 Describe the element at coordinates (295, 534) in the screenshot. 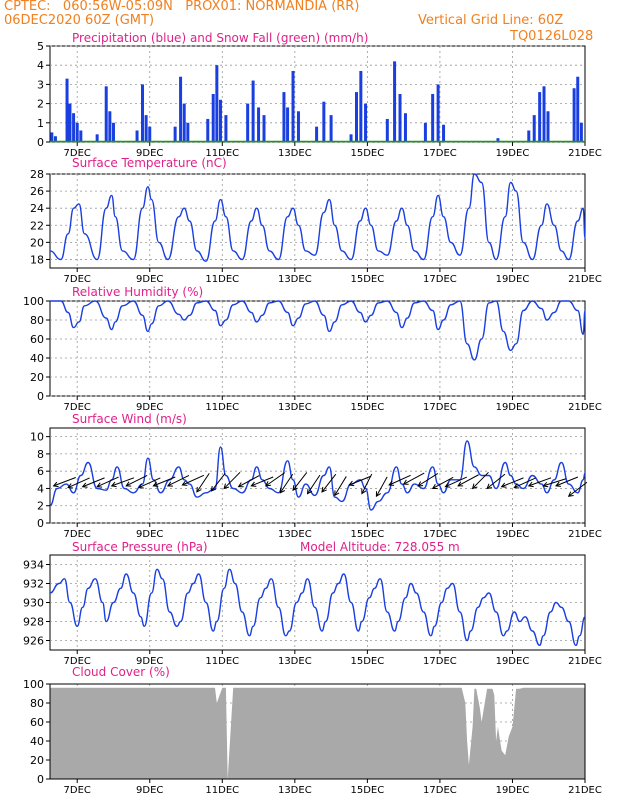

I see `wind-xtick-label: 13DEC` at that location.